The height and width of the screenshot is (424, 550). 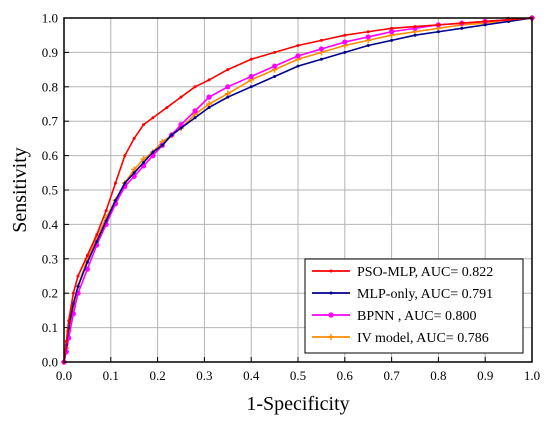 What do you see at coordinates (50, 362) in the screenshot?
I see `y-tick-label: 0.0` at bounding box center [50, 362].